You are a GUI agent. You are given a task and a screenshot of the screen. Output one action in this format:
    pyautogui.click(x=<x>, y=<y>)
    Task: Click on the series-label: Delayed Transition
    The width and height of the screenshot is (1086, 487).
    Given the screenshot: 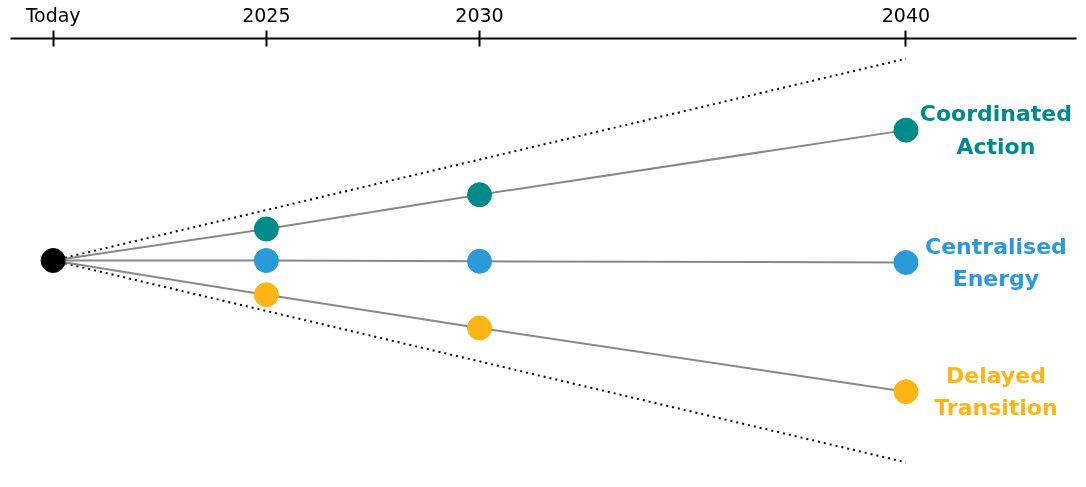 What is the action you would take?
    pyautogui.click(x=996, y=391)
    